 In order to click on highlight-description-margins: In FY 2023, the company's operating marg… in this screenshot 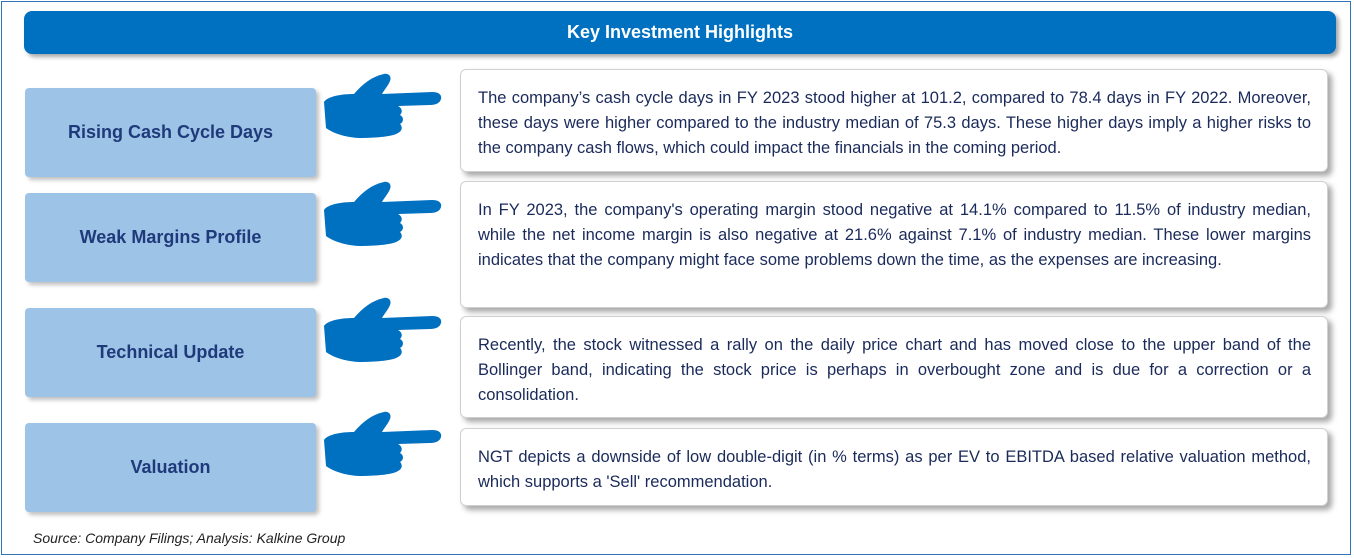, I will do `click(894, 244)`.